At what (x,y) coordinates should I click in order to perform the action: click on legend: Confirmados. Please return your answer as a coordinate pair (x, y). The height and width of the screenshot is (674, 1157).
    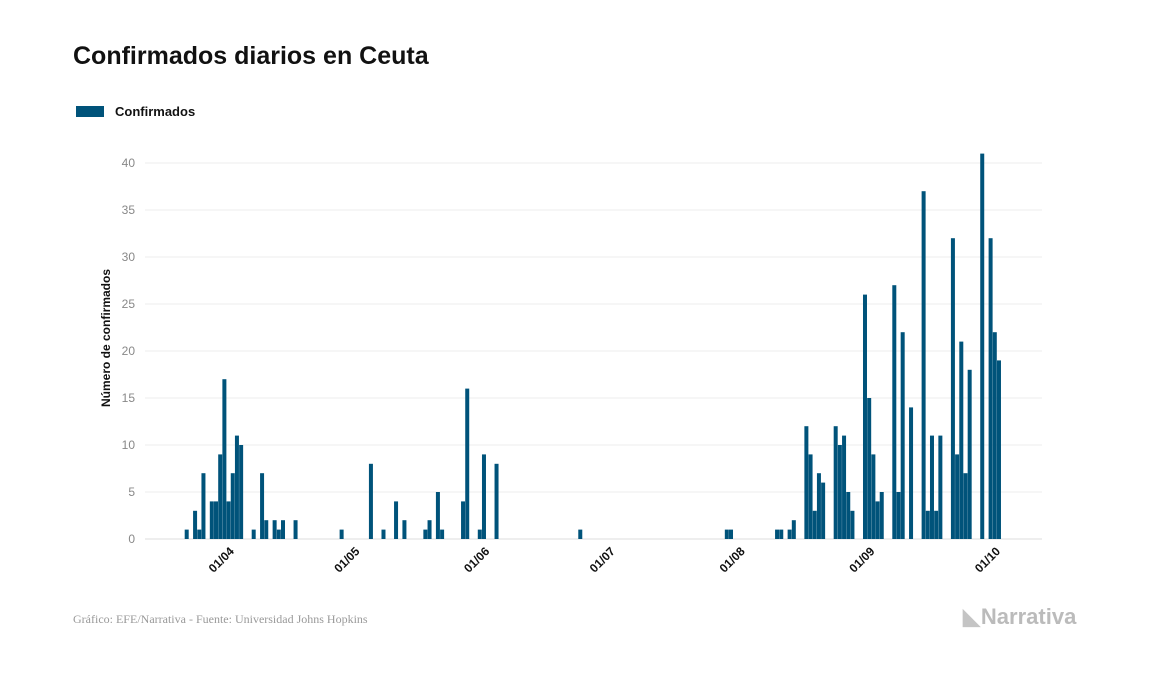
    Looking at the image, I should click on (135, 111).